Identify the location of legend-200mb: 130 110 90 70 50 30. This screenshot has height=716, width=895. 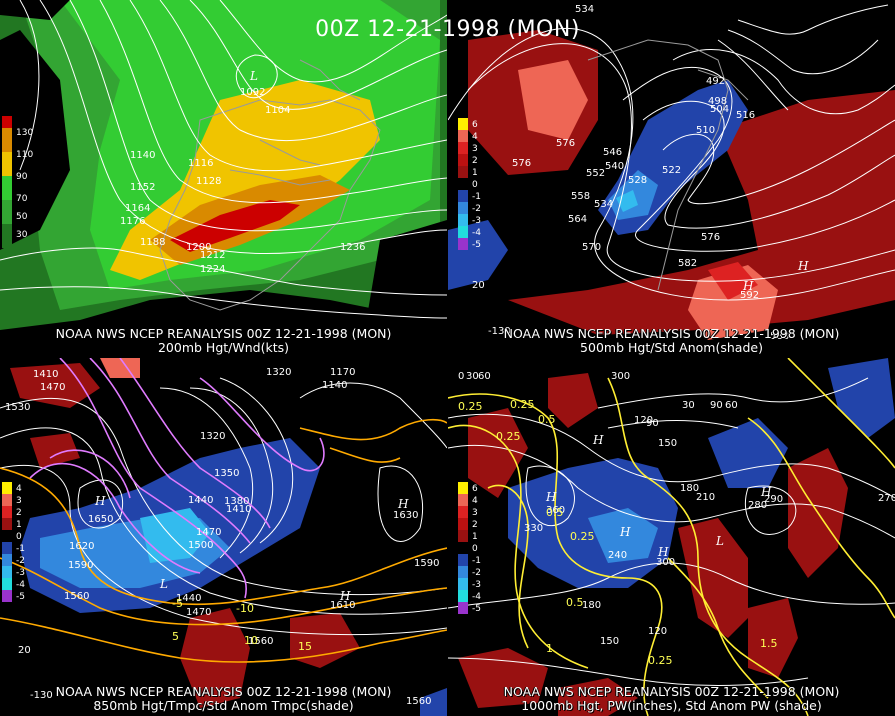
(17, 182).